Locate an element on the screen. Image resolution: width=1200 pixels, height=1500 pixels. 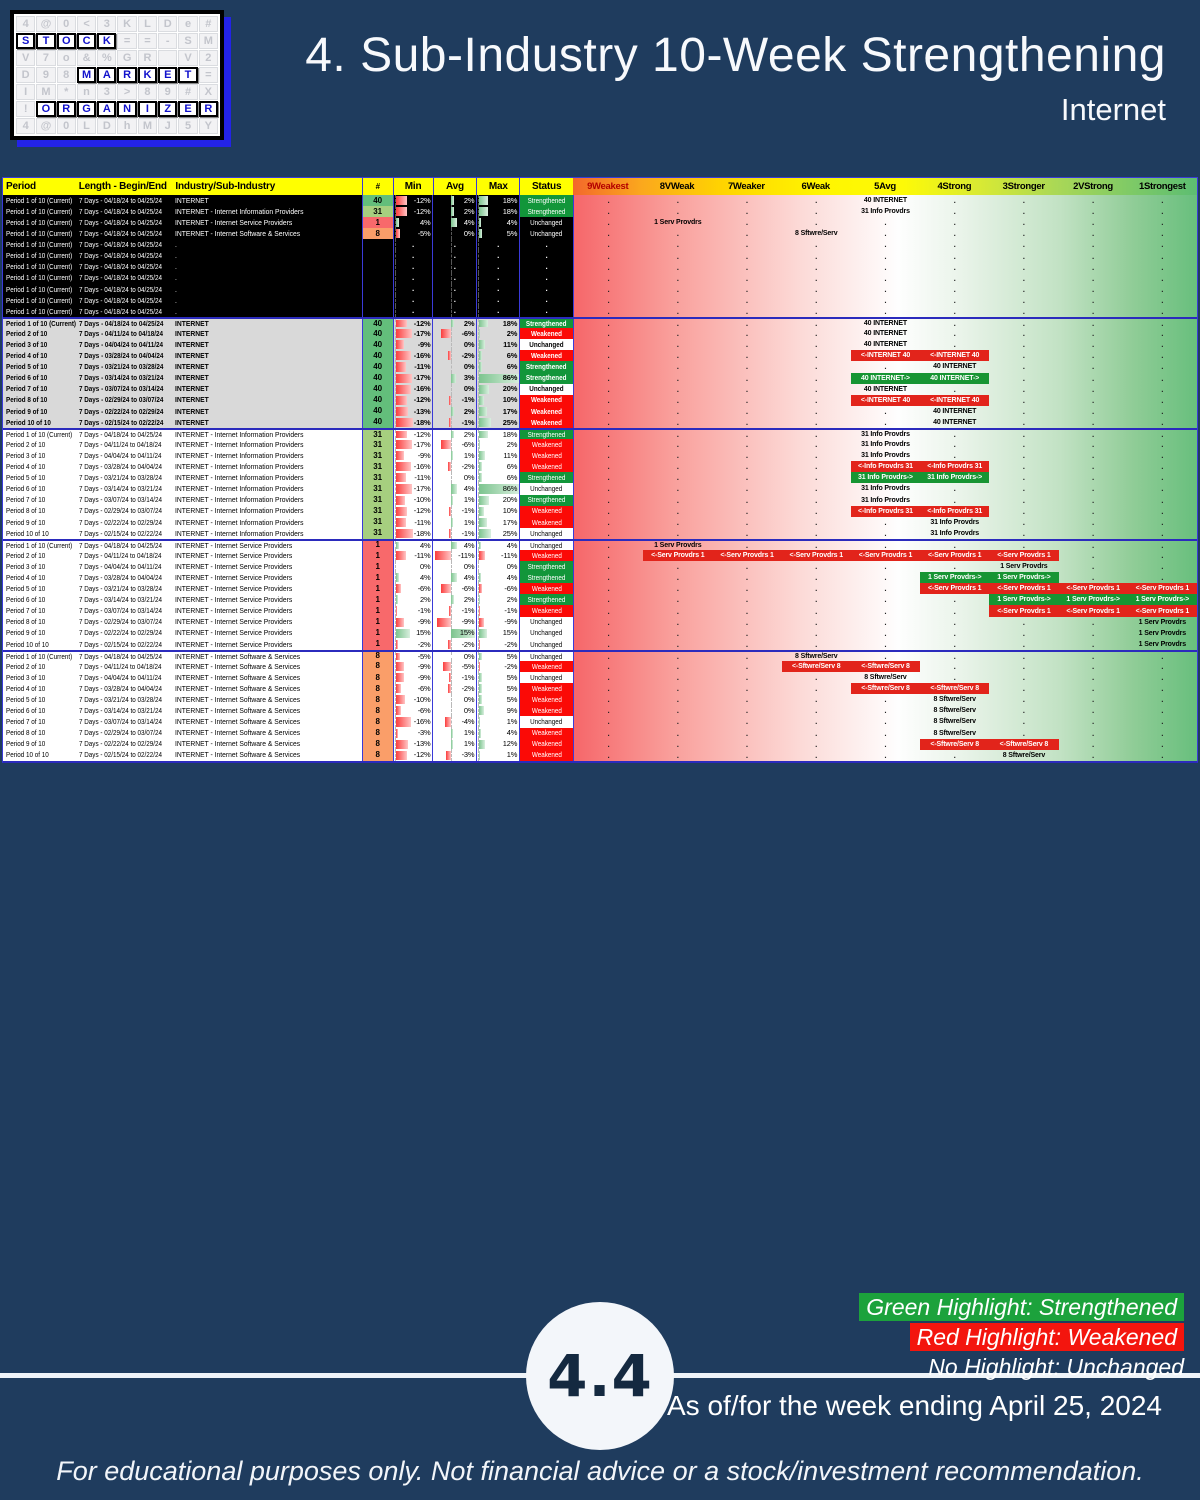
strength-cell: 40 INTERNET-> is located at coordinates (955, 378).